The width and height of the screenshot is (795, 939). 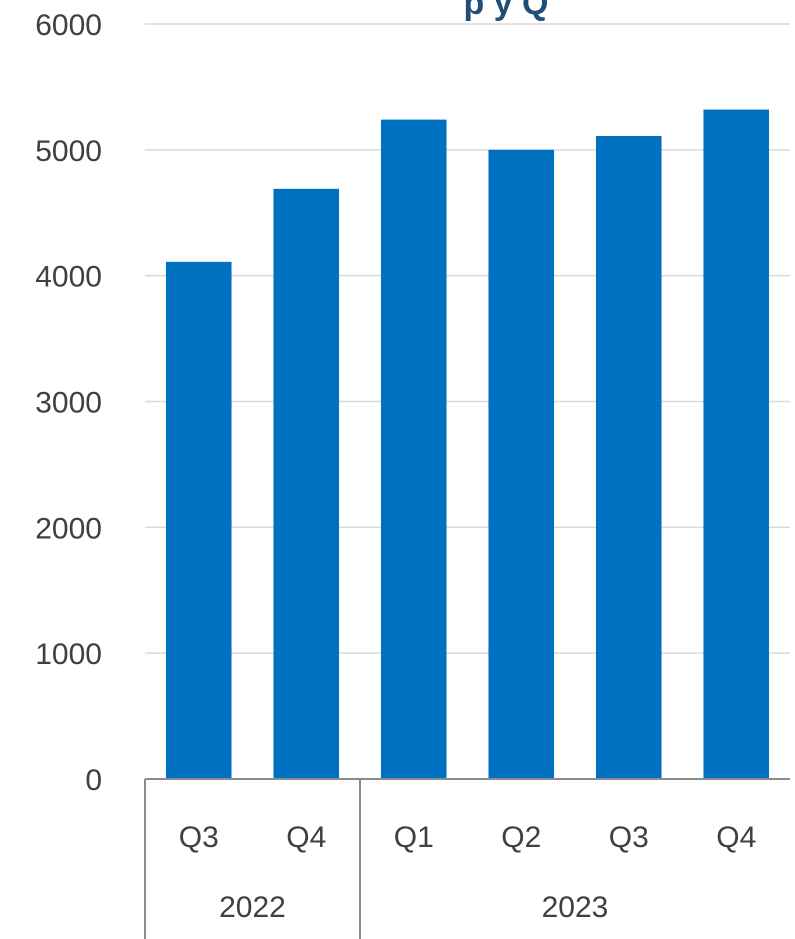 What do you see at coordinates (93, 780) in the screenshot?
I see `y-tick-label: 0` at bounding box center [93, 780].